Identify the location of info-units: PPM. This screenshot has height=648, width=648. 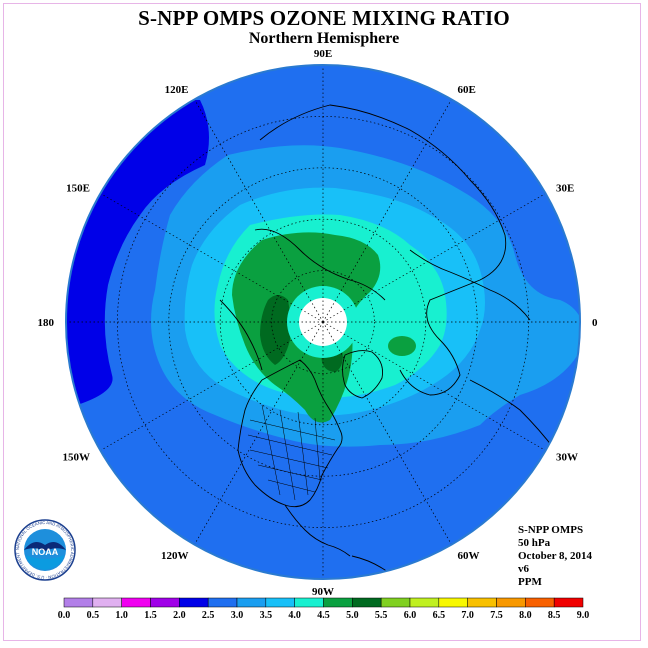
(530, 582).